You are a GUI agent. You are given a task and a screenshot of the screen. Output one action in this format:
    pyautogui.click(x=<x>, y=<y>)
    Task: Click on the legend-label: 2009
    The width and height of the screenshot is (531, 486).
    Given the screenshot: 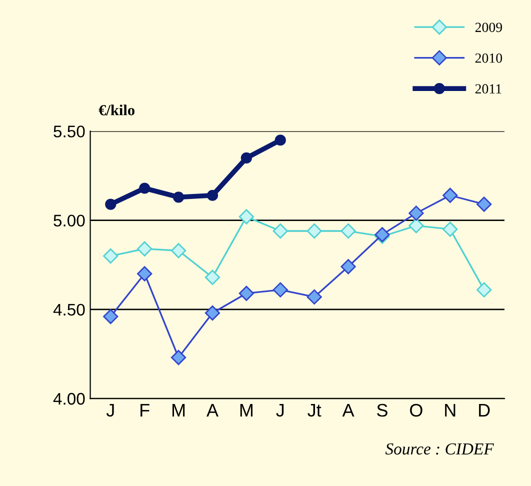 What is the action you would take?
    pyautogui.click(x=488, y=27)
    